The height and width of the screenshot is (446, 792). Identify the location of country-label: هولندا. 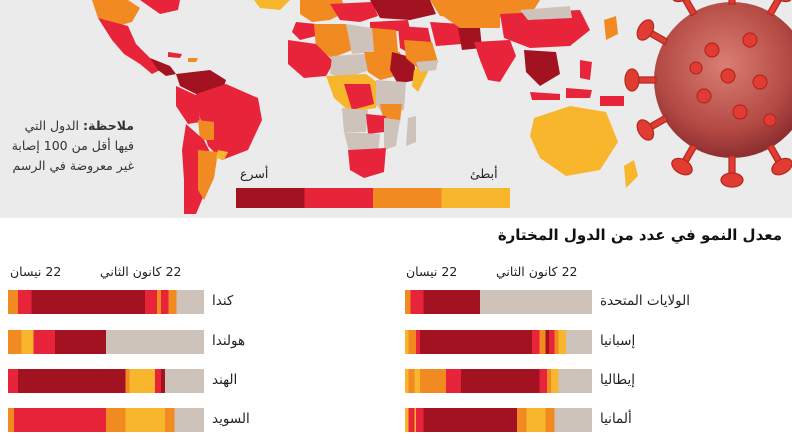
(229, 341).